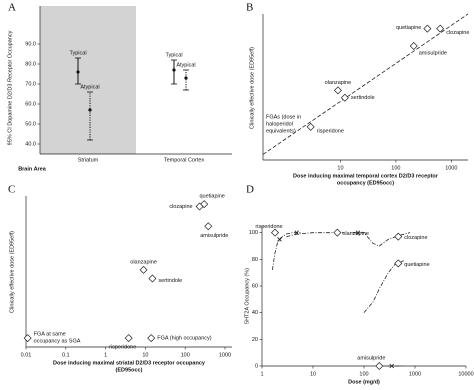 The height and width of the screenshot is (390, 474). I want to click on point-label: FGA (high occupancy), so click(184, 339).